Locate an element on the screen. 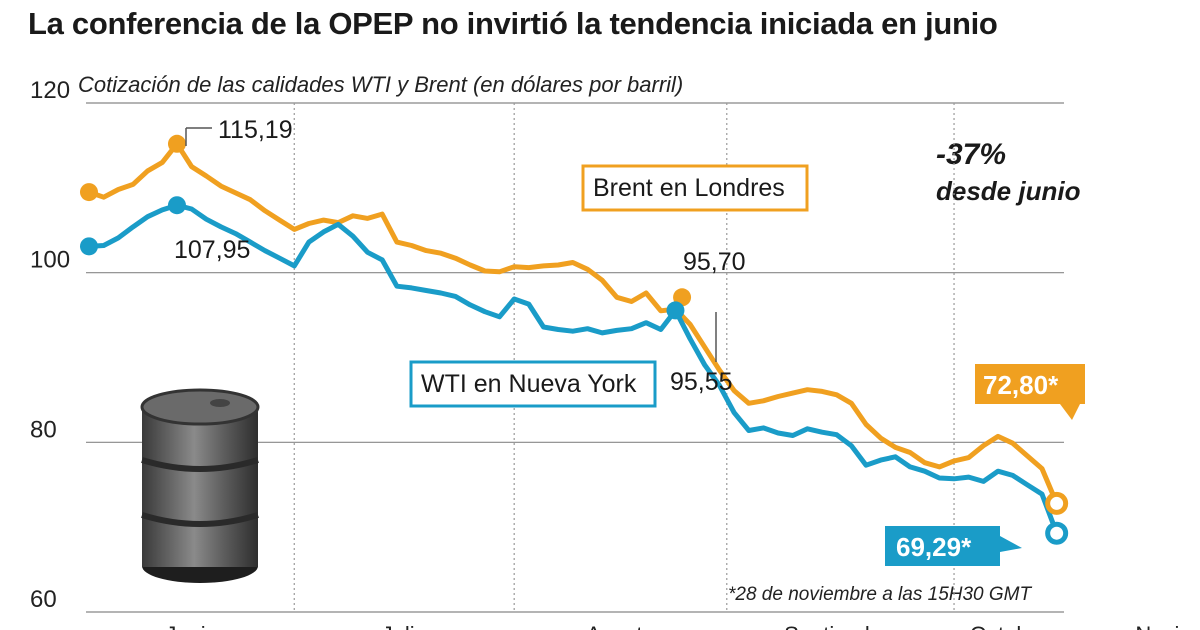 The width and height of the screenshot is (1200, 630). oil-barrel-icon is located at coordinates (200, 485).